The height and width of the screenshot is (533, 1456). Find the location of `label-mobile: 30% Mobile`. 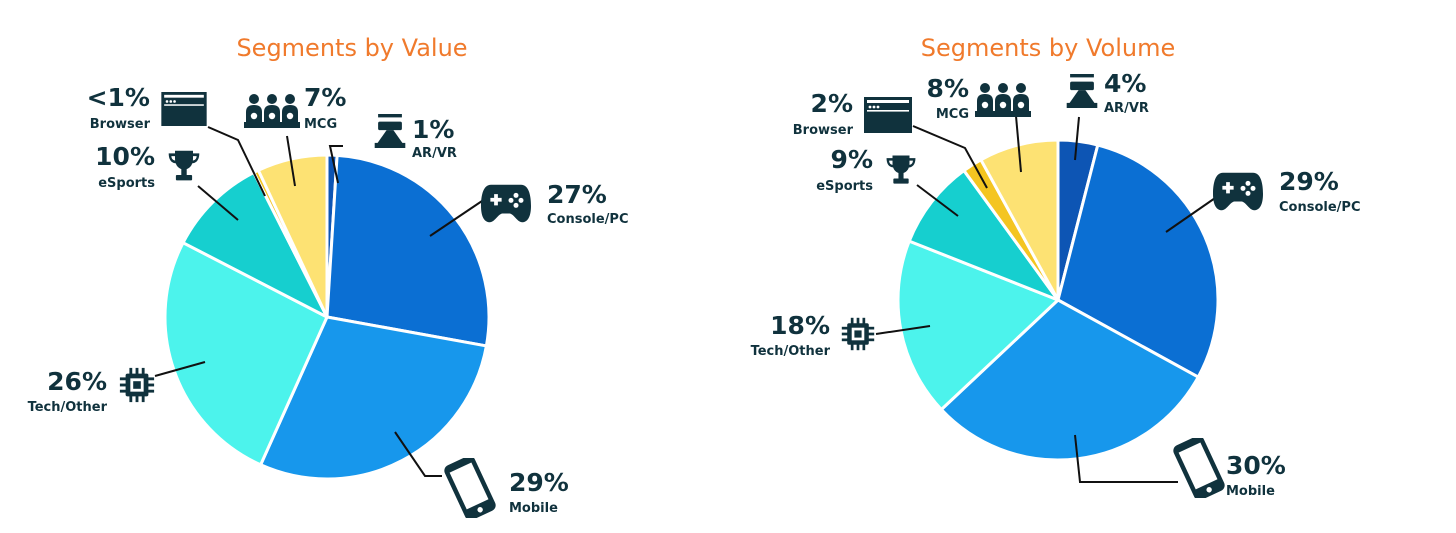

label-mobile: 30% Mobile is located at coordinates (1228, 468).